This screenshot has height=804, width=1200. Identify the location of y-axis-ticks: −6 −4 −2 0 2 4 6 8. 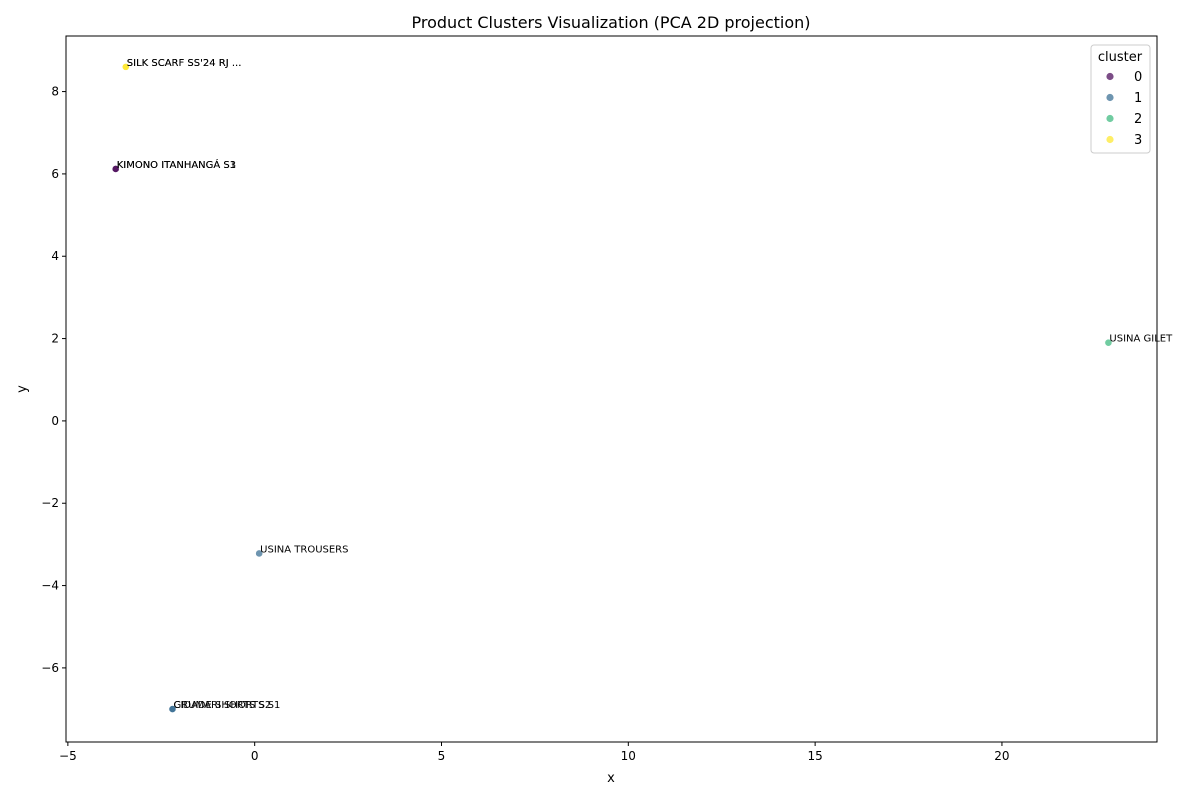
(53, 380).